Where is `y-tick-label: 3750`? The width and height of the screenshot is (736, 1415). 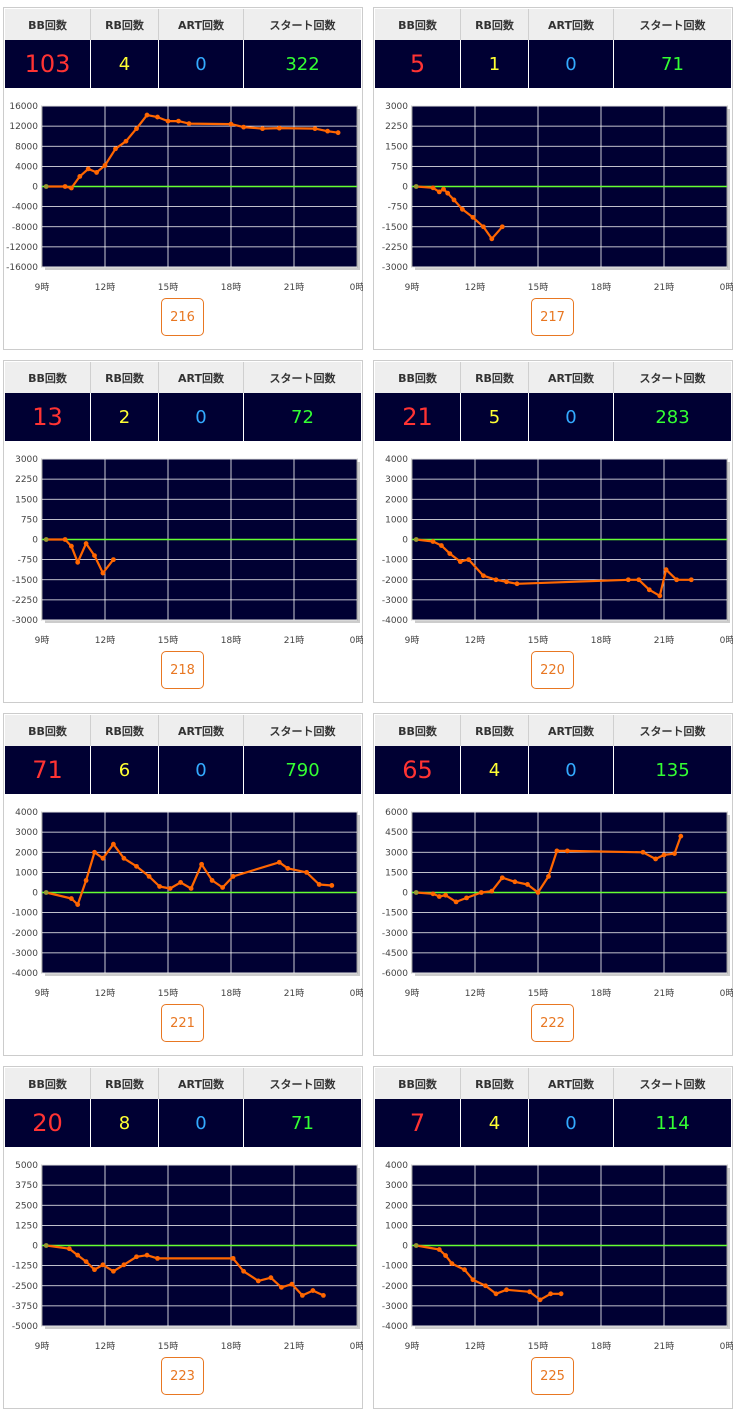
y-tick-label: 3750 is located at coordinates (26, 1186).